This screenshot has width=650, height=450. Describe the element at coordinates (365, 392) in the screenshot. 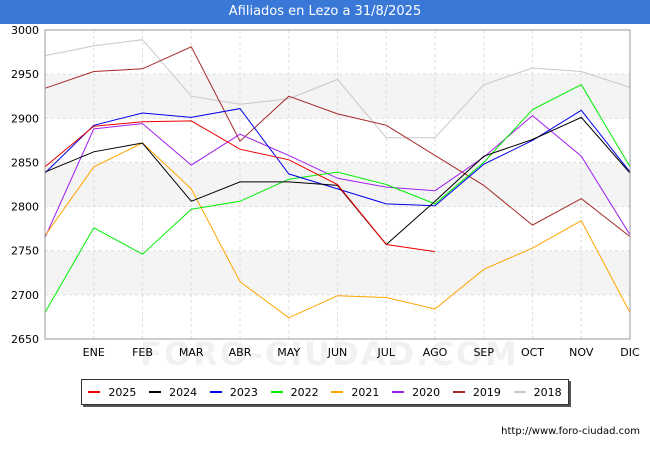

I see `legend-label: 2021` at that location.